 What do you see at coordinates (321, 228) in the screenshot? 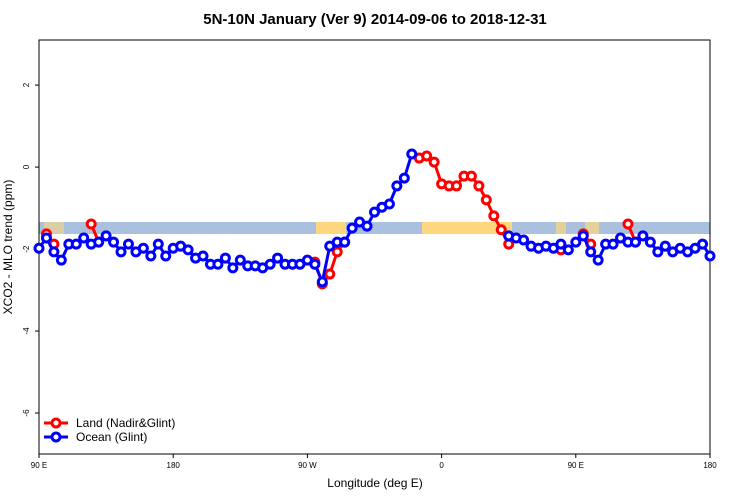
I see `land-patches` at bounding box center [321, 228].